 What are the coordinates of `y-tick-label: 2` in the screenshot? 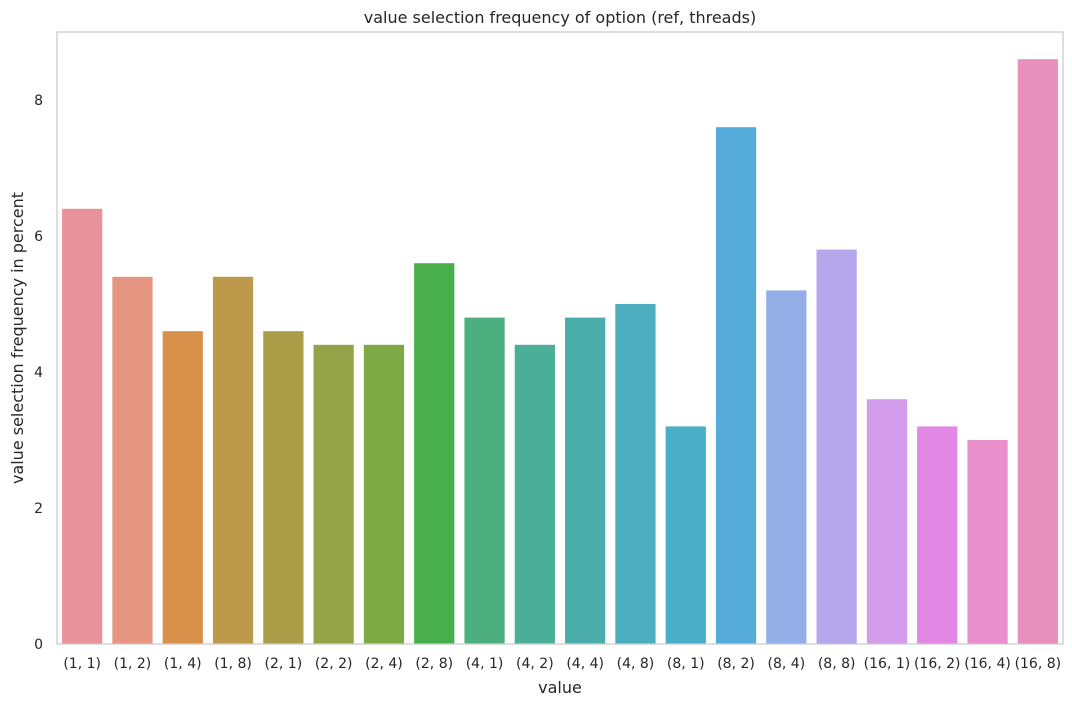 It's located at (38, 509).